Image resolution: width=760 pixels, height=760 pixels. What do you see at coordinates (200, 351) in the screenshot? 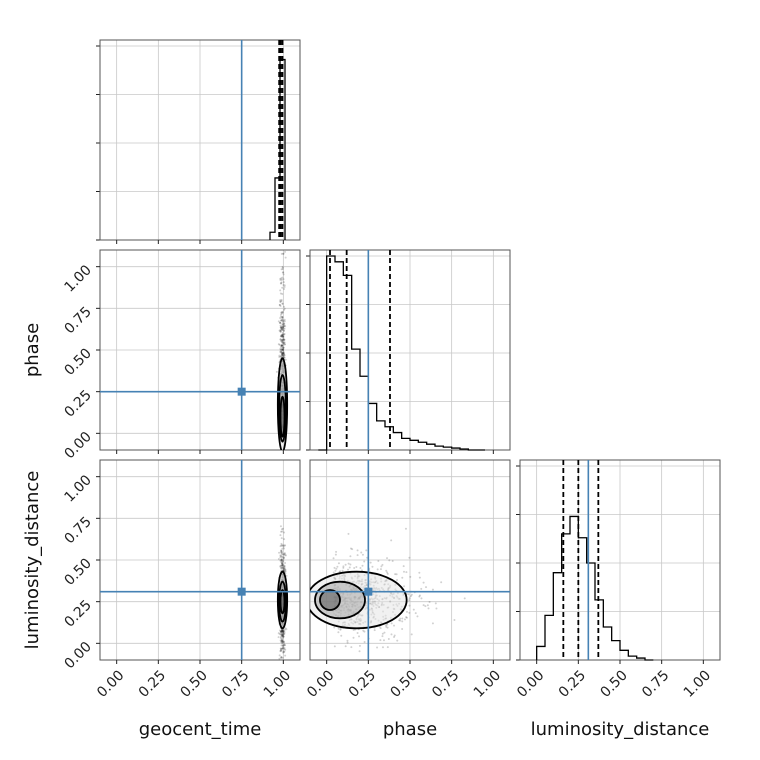
I see `joint-panel-geocent_time-phase` at bounding box center [200, 351].